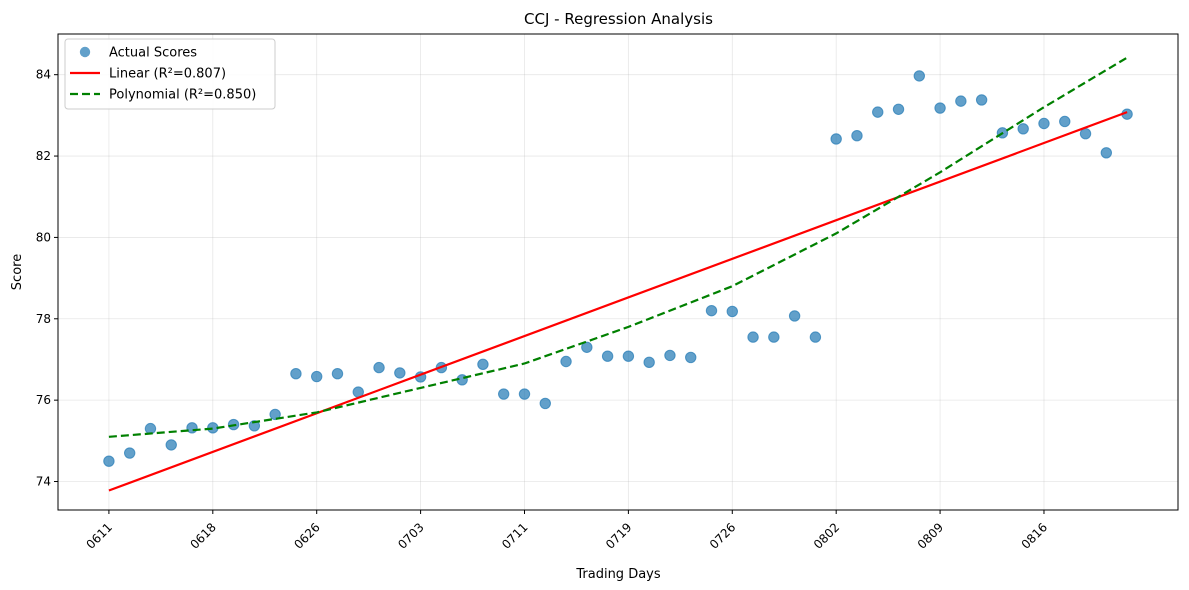  What do you see at coordinates (43, 156) in the screenshot?
I see `y-tick-label: 82` at bounding box center [43, 156].